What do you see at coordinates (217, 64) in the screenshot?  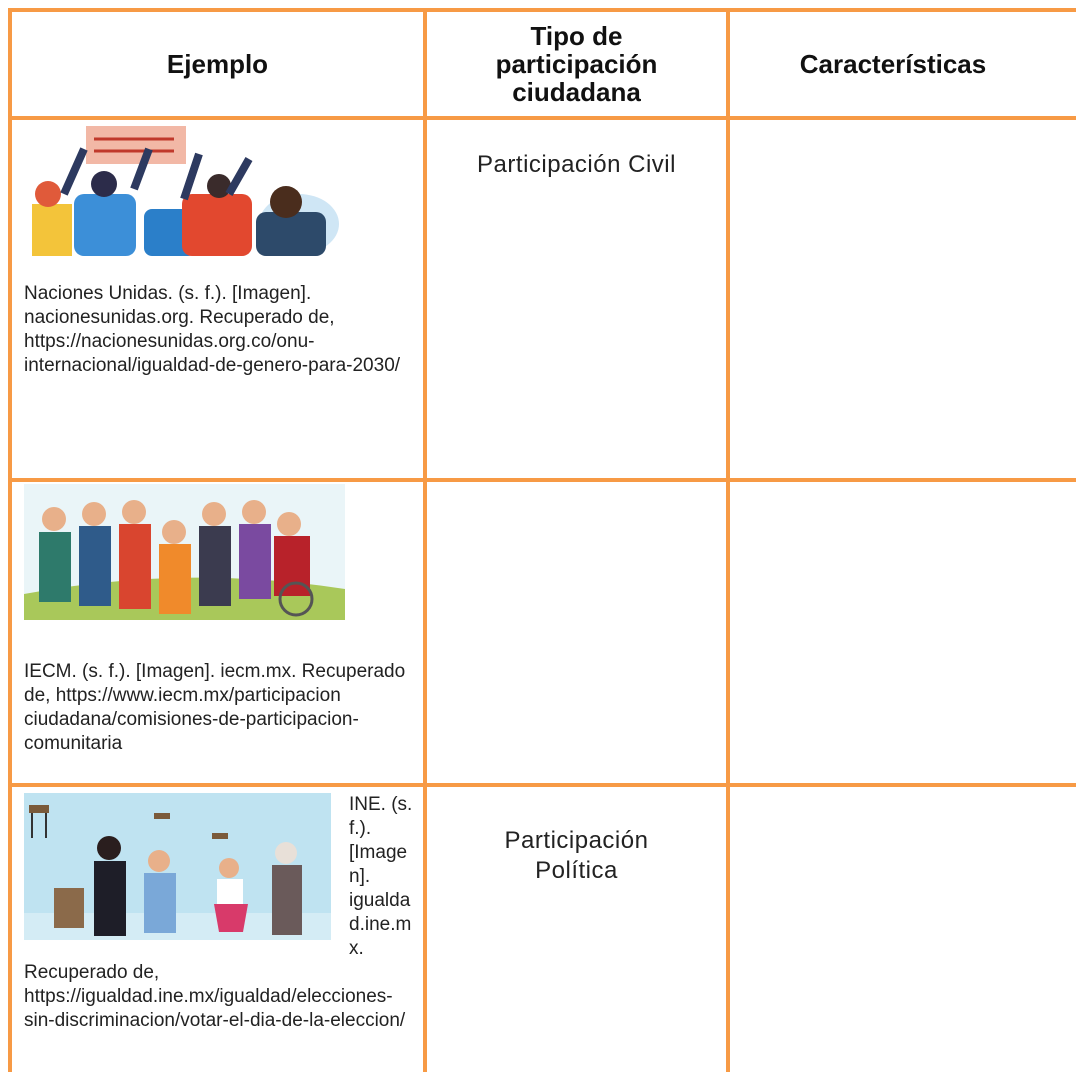 I see `header-cell: Ejemplo` at bounding box center [217, 64].